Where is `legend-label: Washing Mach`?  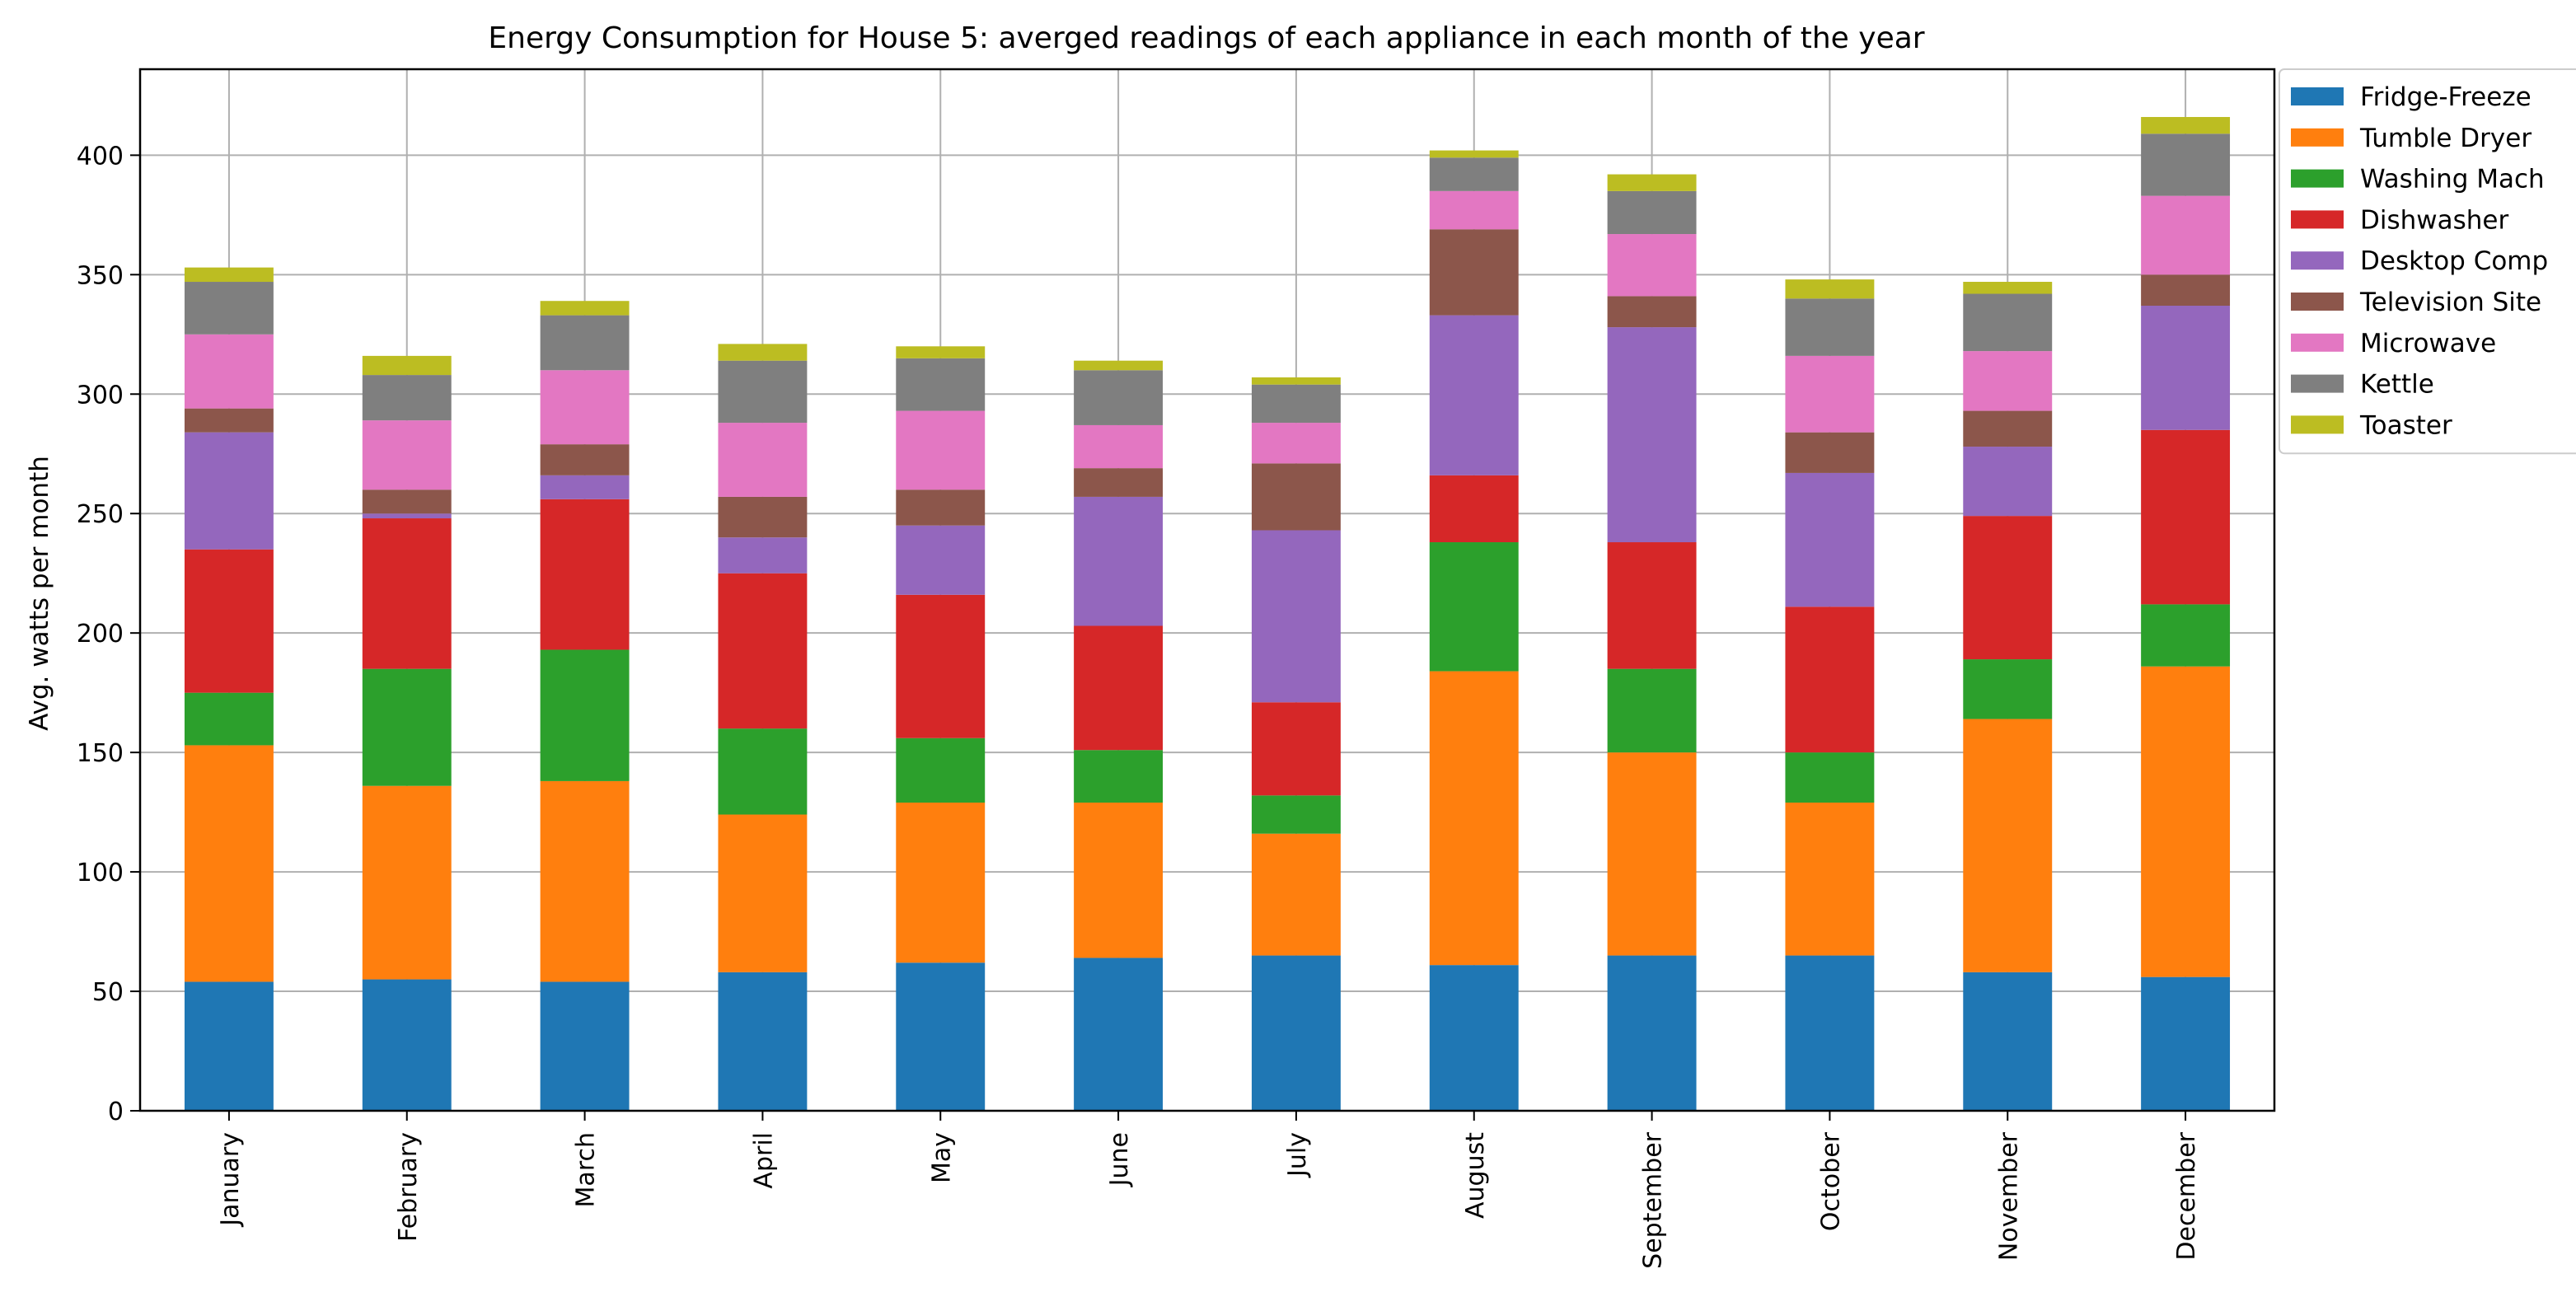
legend-label: Washing Mach is located at coordinates (2452, 179).